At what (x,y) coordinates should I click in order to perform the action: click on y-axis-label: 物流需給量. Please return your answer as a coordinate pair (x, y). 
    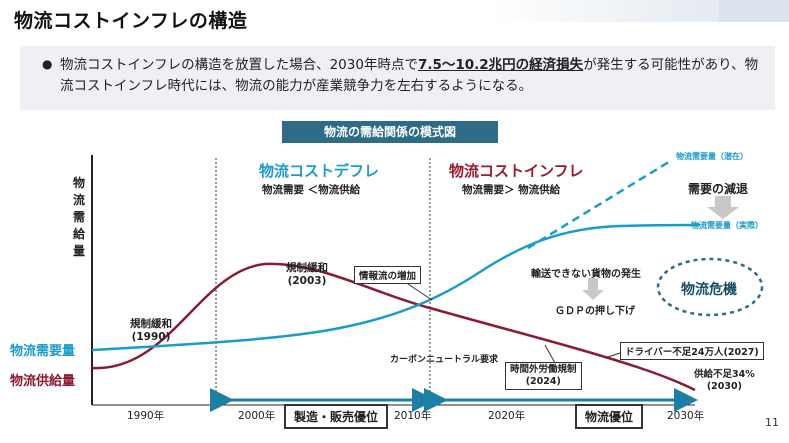
    Looking at the image, I should click on (78, 217).